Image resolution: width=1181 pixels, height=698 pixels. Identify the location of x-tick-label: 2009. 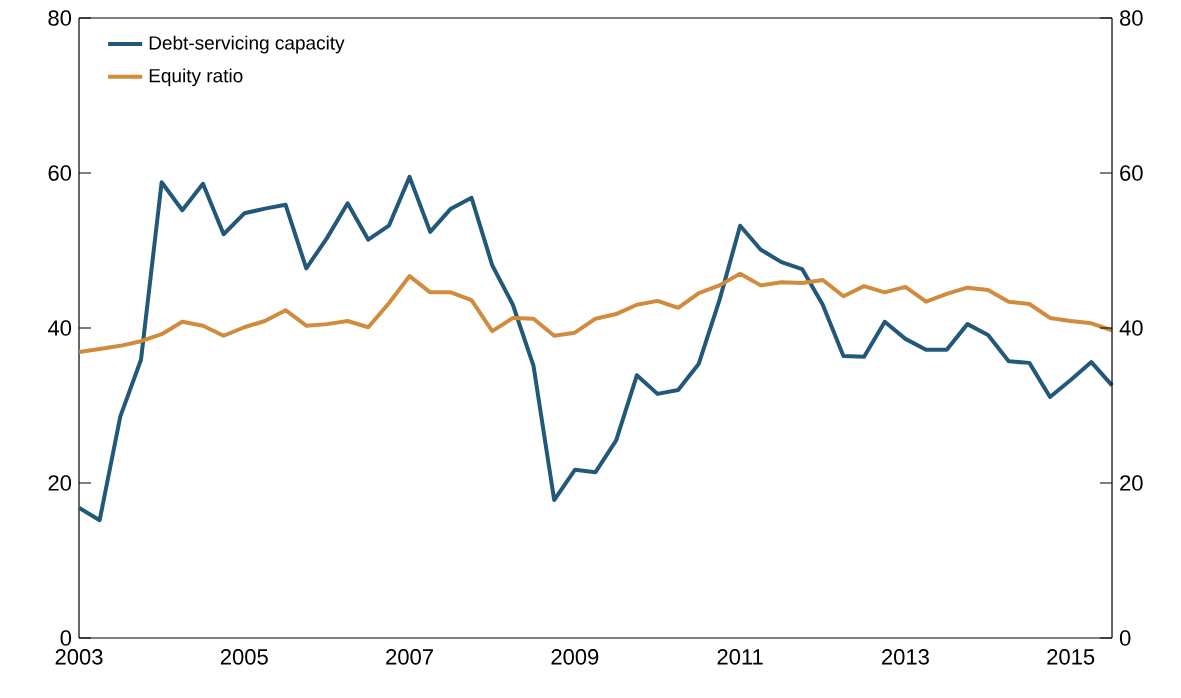
(575, 657).